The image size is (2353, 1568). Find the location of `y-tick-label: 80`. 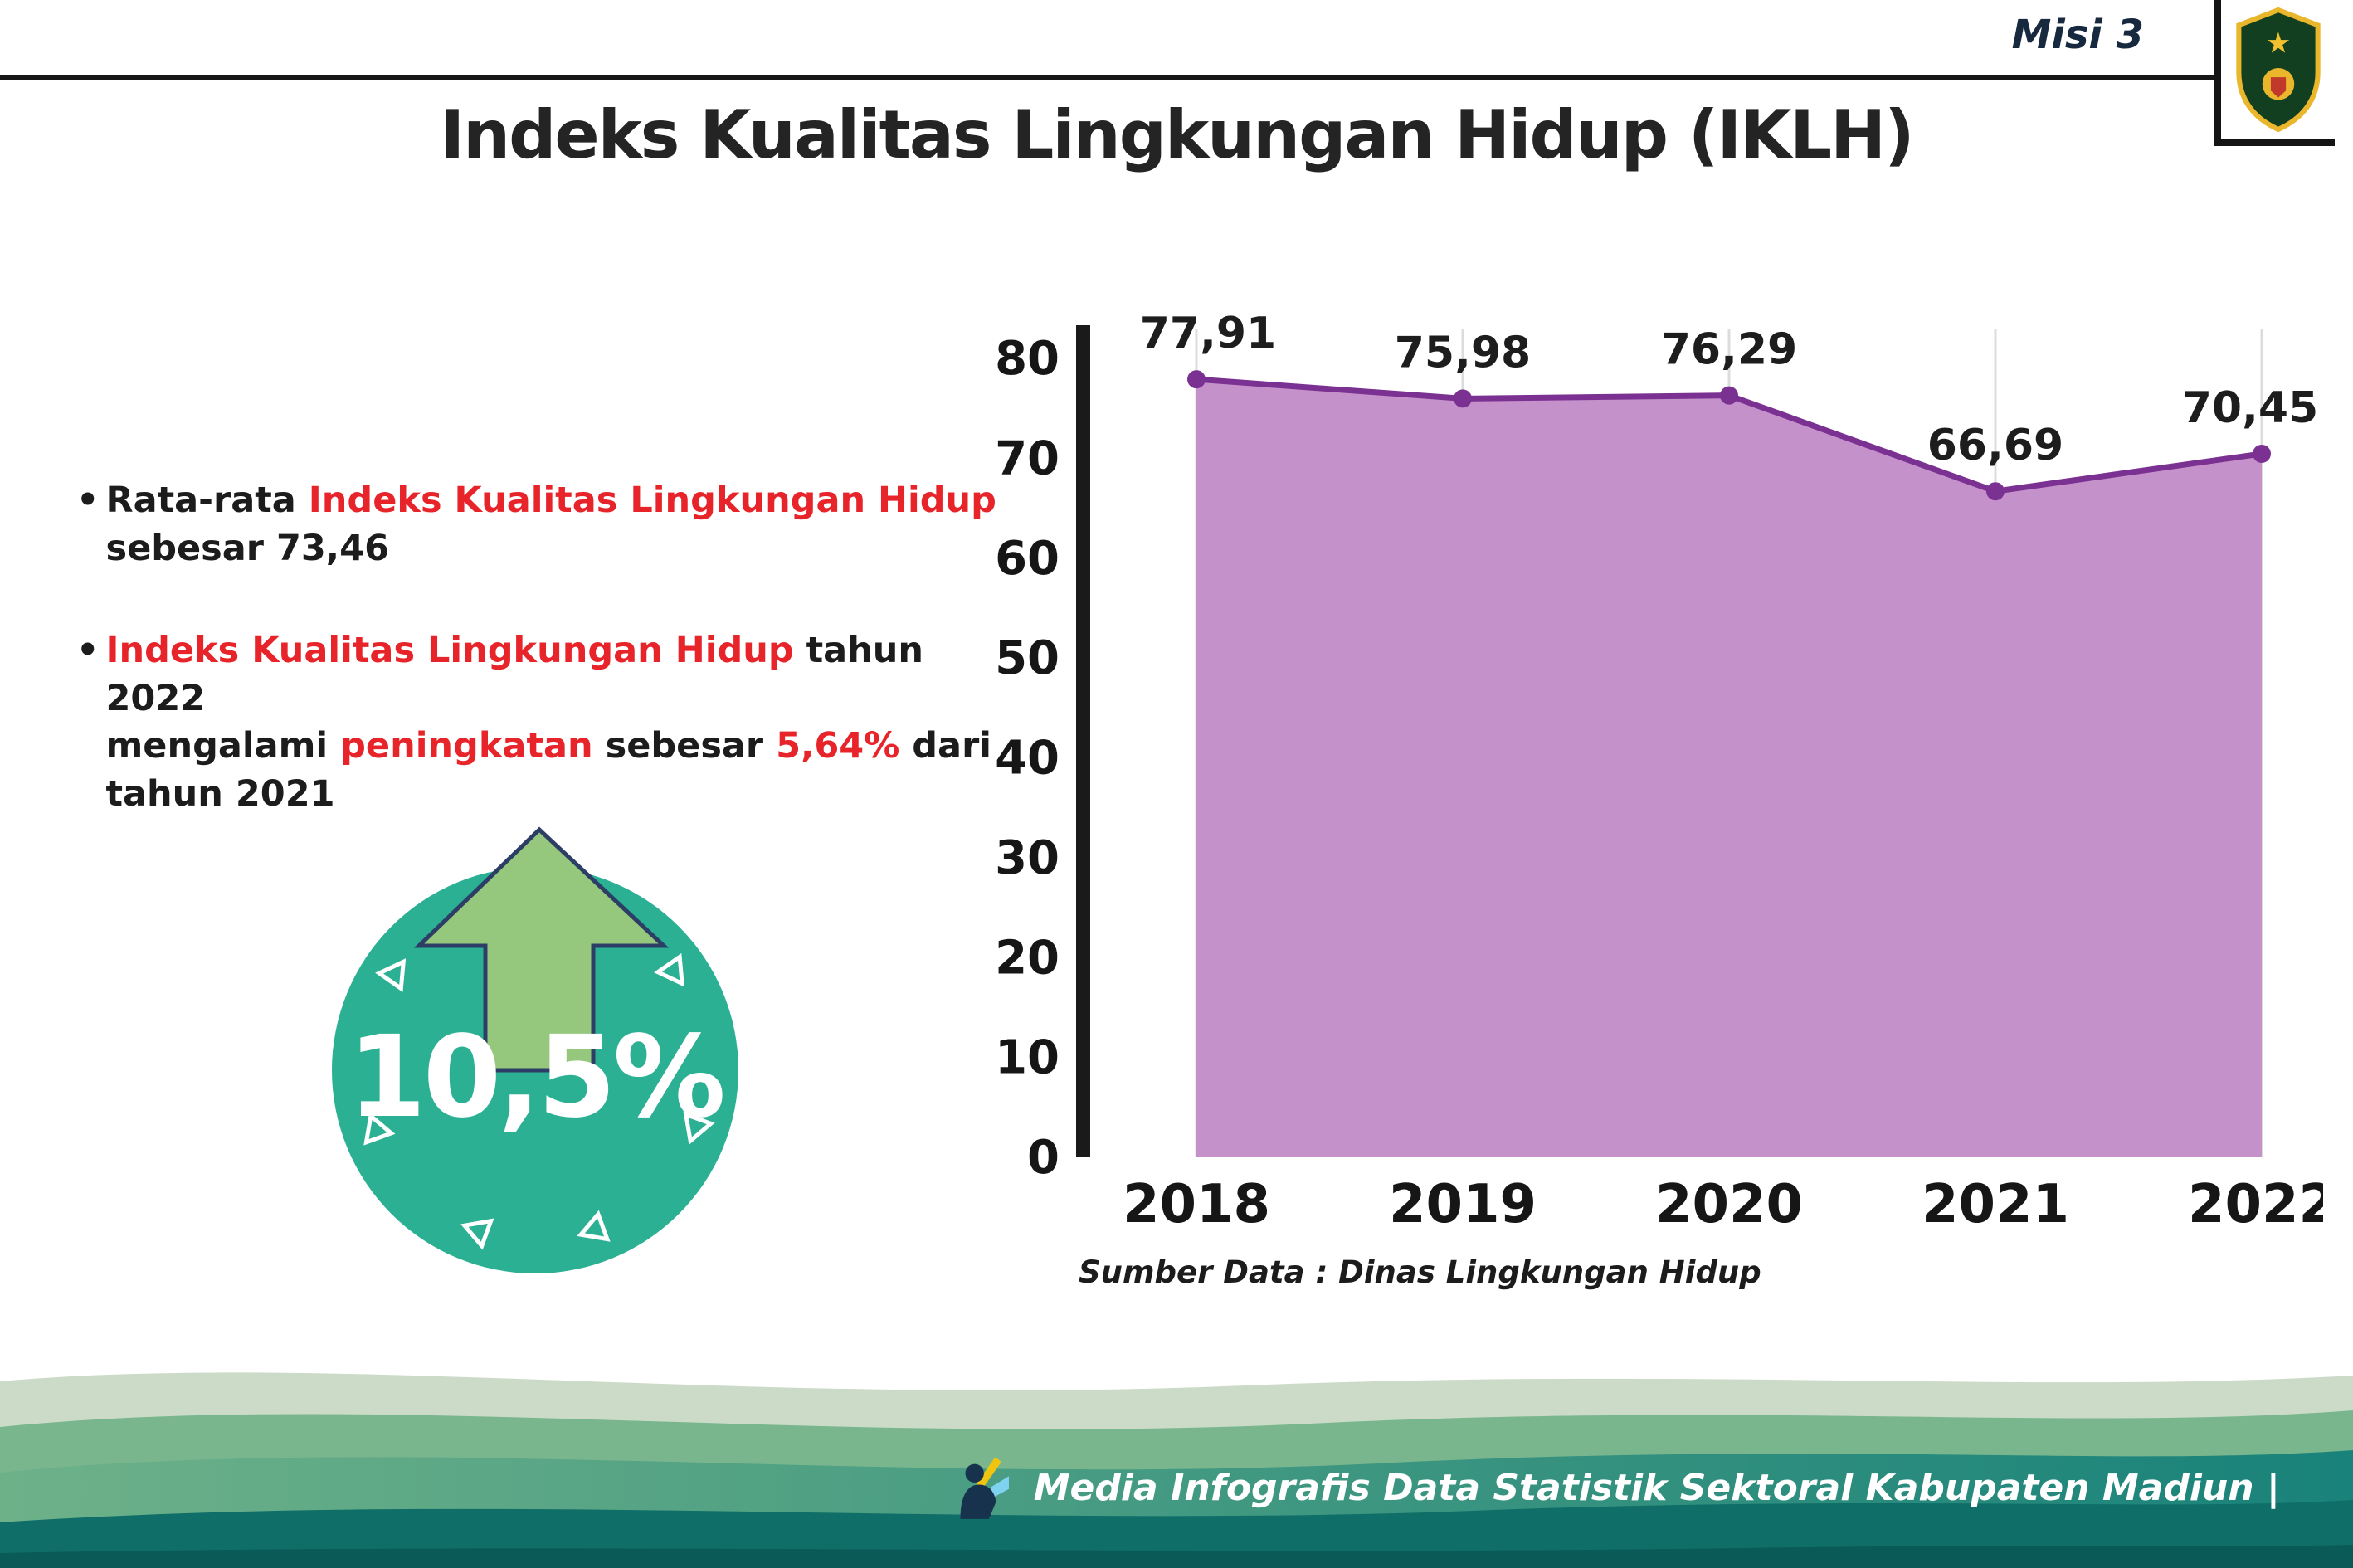

y-tick-label: 80 is located at coordinates (1027, 359).